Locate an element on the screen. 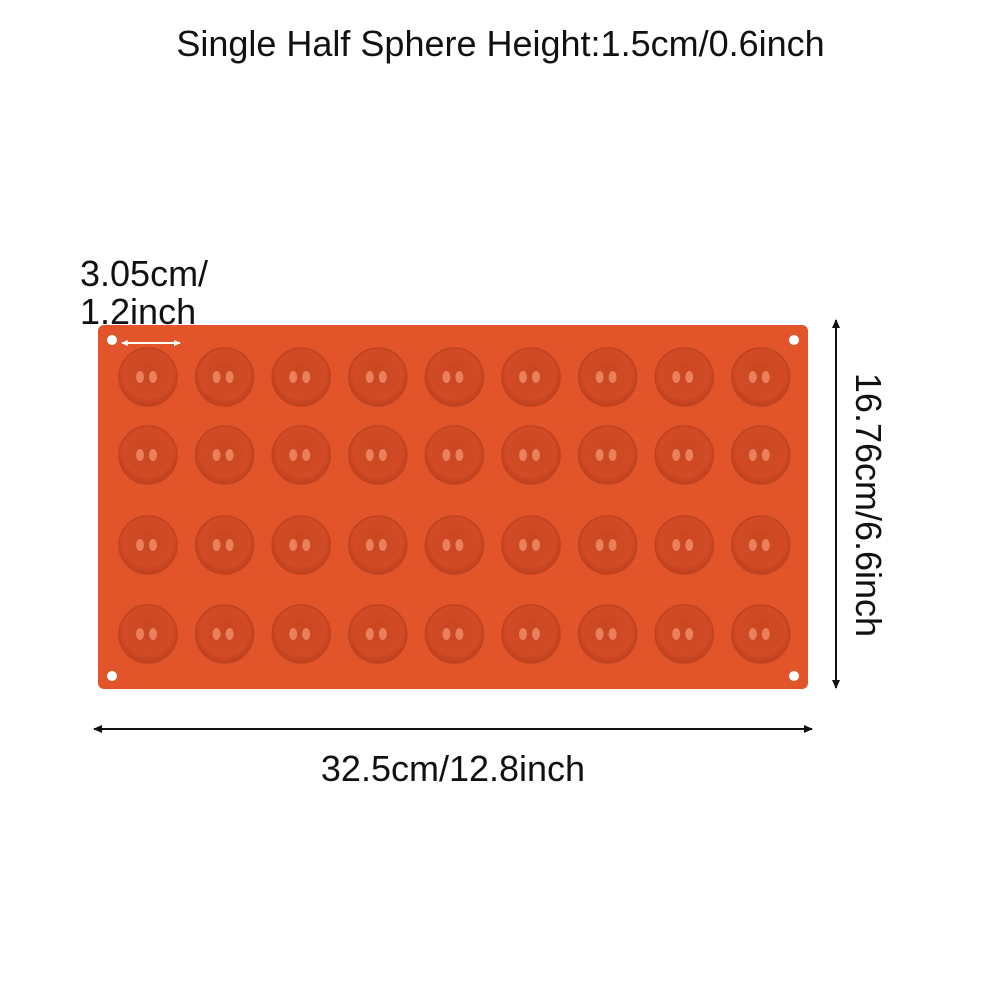 The height and width of the screenshot is (1001, 1001). page-title: Single Half Sphere Height:1.5cm/0.6inch is located at coordinates (500, 43).